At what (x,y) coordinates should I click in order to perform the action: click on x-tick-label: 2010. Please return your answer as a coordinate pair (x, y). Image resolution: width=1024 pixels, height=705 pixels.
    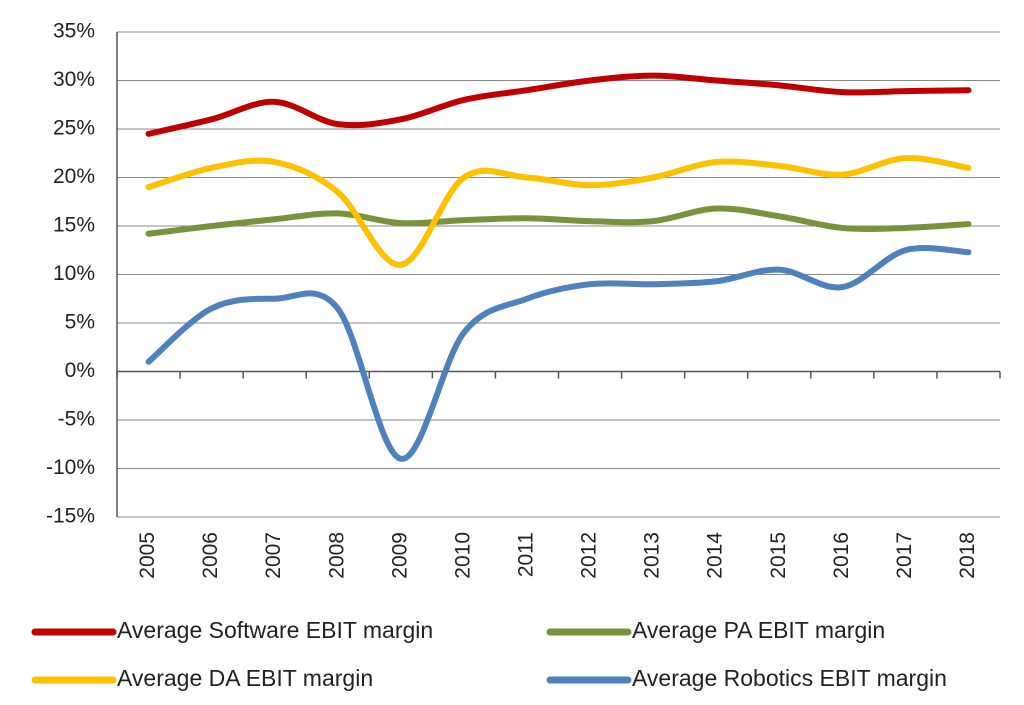
    Looking at the image, I should click on (462, 555).